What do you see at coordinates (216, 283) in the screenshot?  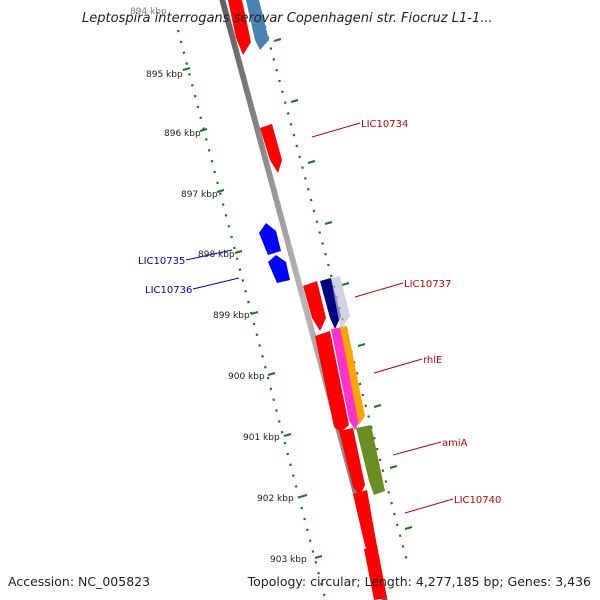 I see `leader-lic10736` at bounding box center [216, 283].